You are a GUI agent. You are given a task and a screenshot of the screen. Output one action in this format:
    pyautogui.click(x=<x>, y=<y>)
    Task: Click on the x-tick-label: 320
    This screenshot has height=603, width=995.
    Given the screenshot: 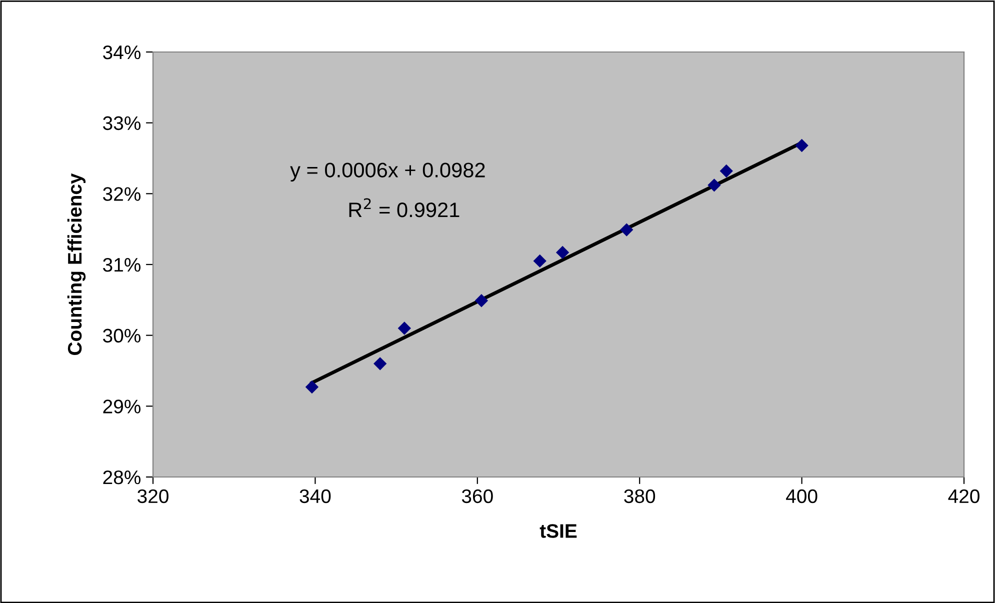 What is the action you would take?
    pyautogui.click(x=153, y=496)
    